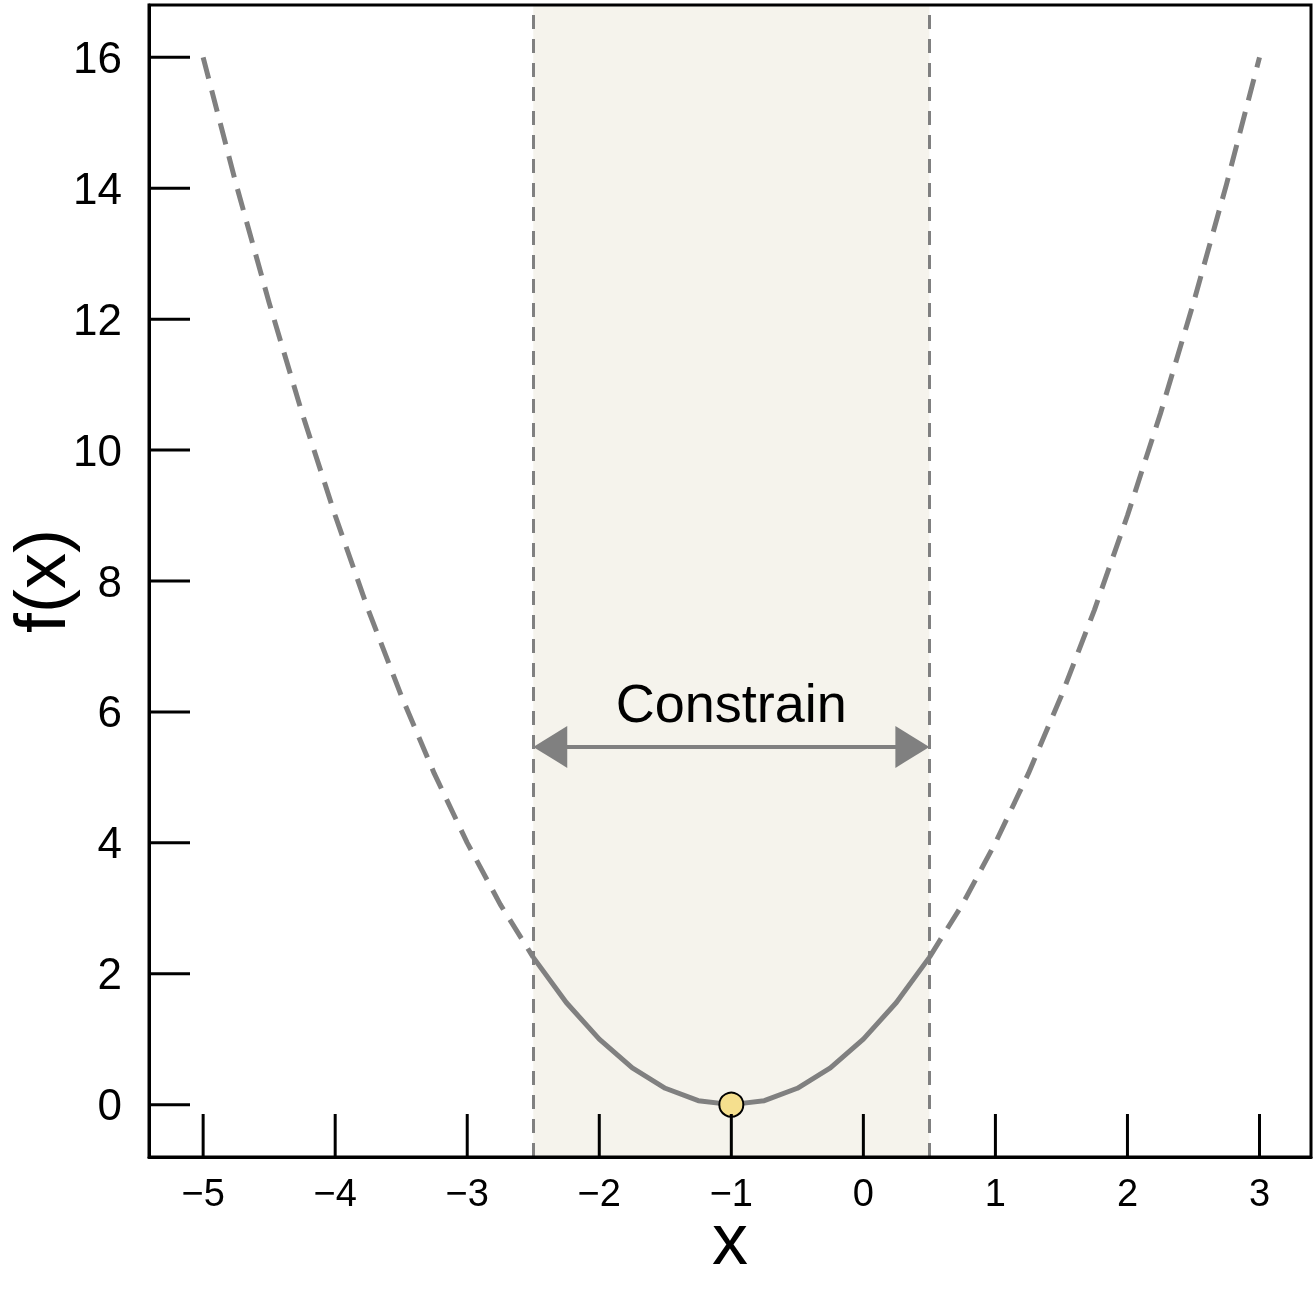  What do you see at coordinates (863, 1193) in the screenshot?
I see `x-tick-label: 0` at bounding box center [863, 1193].